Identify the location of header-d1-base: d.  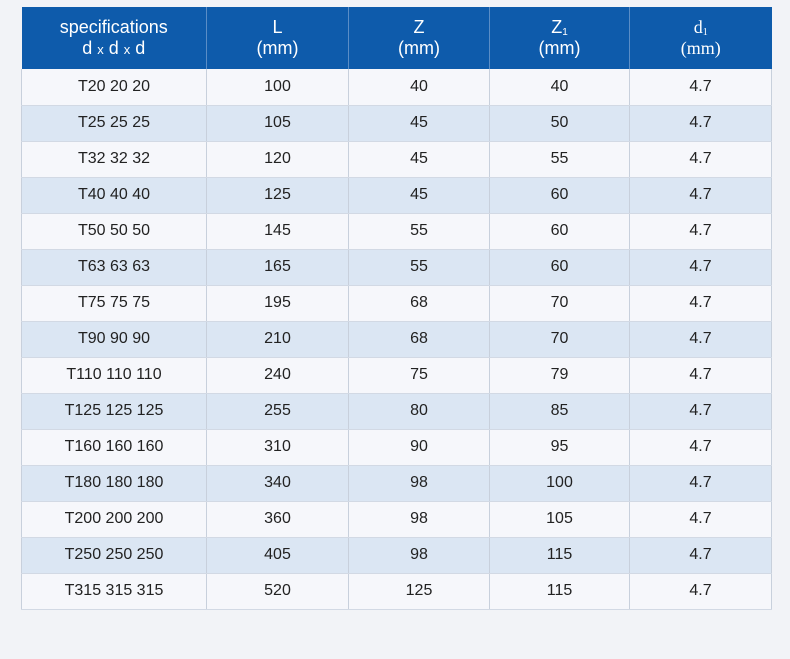
(698, 27).